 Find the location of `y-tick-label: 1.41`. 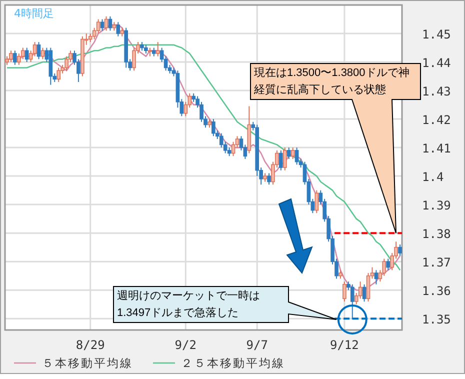

y-tick-label: 1.41 is located at coordinates (436, 149).